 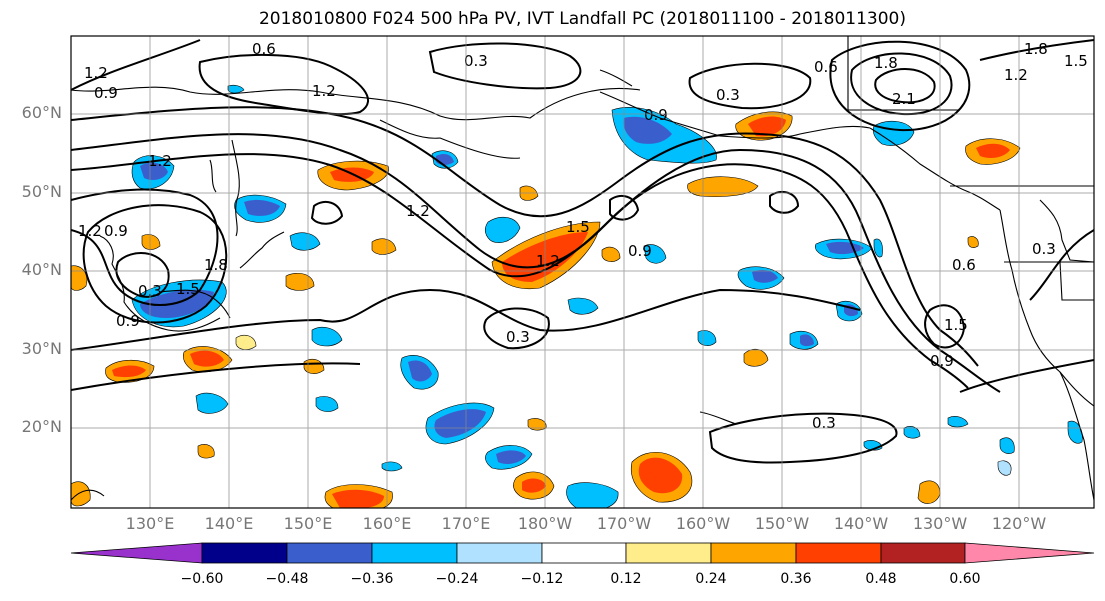 What do you see at coordinates (782, 523) in the screenshot?
I see `lon-label: 150°W` at bounding box center [782, 523].